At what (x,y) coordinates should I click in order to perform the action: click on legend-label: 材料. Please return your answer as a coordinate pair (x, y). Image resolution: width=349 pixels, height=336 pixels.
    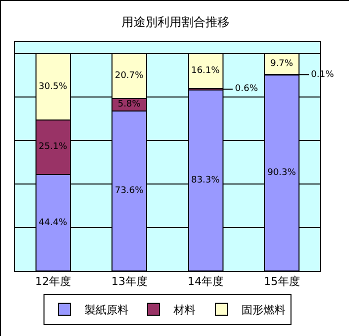
    Looking at the image, I should click on (184, 310).